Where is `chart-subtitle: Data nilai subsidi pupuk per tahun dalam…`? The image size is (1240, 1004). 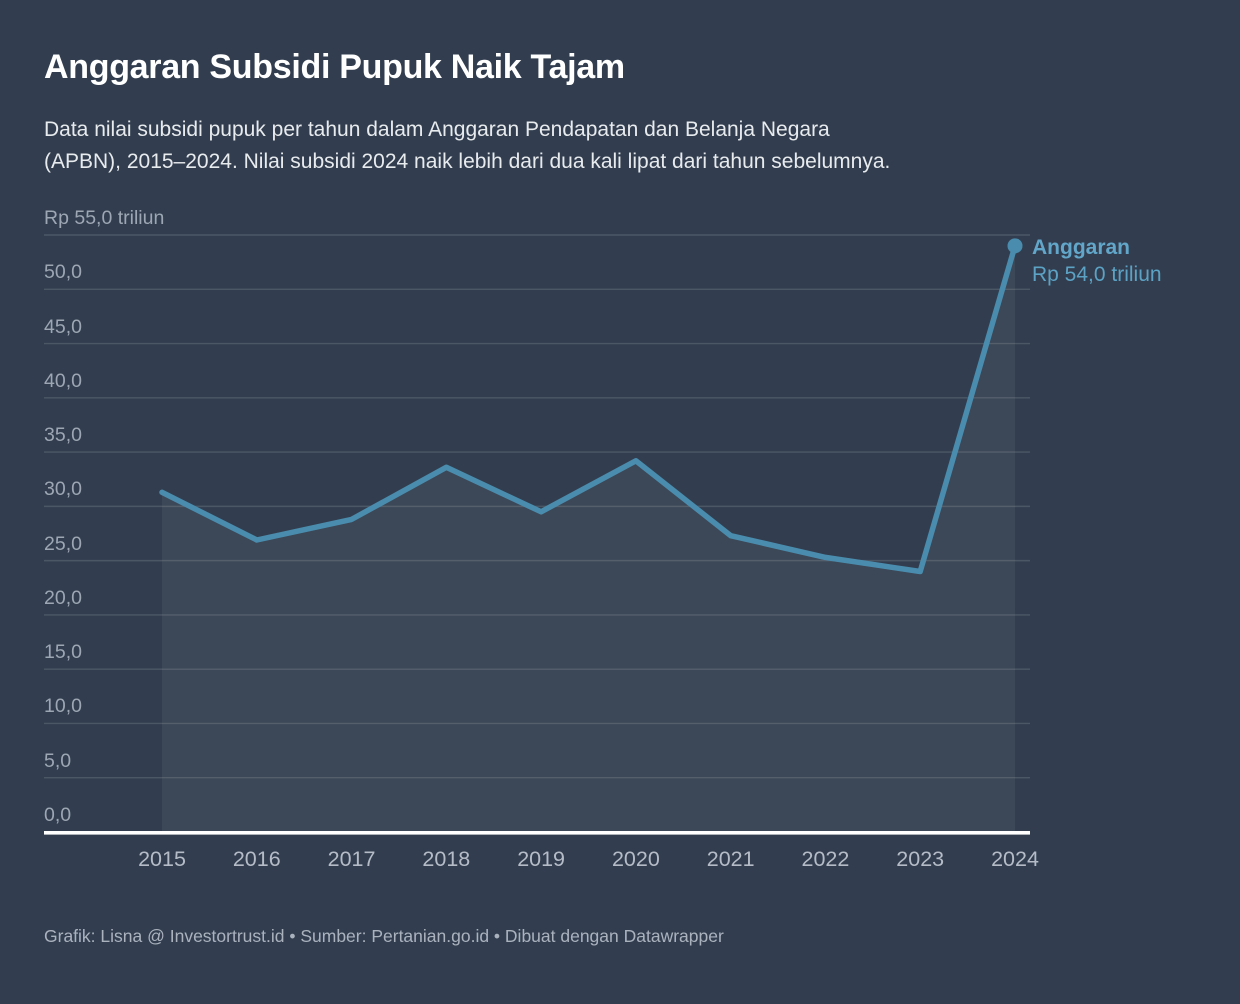 chart-subtitle: Data nilai subsidi pupuk per tahun dalam… is located at coordinates (619, 146).